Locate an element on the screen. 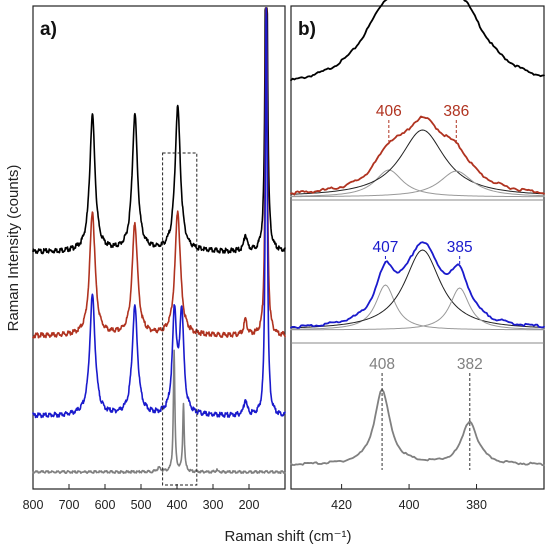 The width and height of the screenshot is (550, 549). panel-a-x-tick-label: 400 is located at coordinates (177, 505).